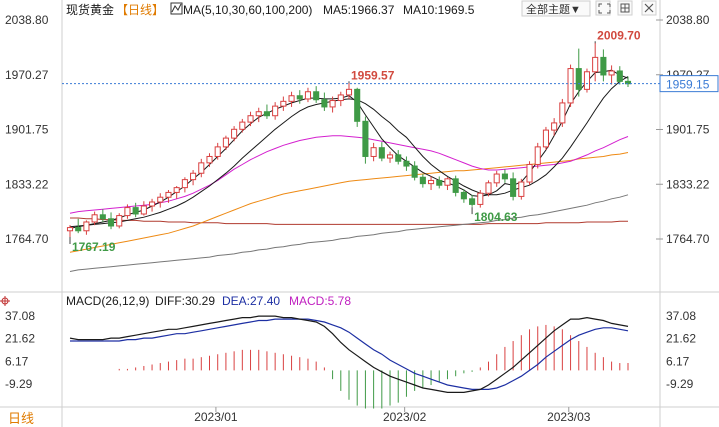 The width and height of the screenshot is (719, 427). What do you see at coordinates (569, 417) in the screenshot?
I see `date-tick-label: 2023/03` at bounding box center [569, 417].